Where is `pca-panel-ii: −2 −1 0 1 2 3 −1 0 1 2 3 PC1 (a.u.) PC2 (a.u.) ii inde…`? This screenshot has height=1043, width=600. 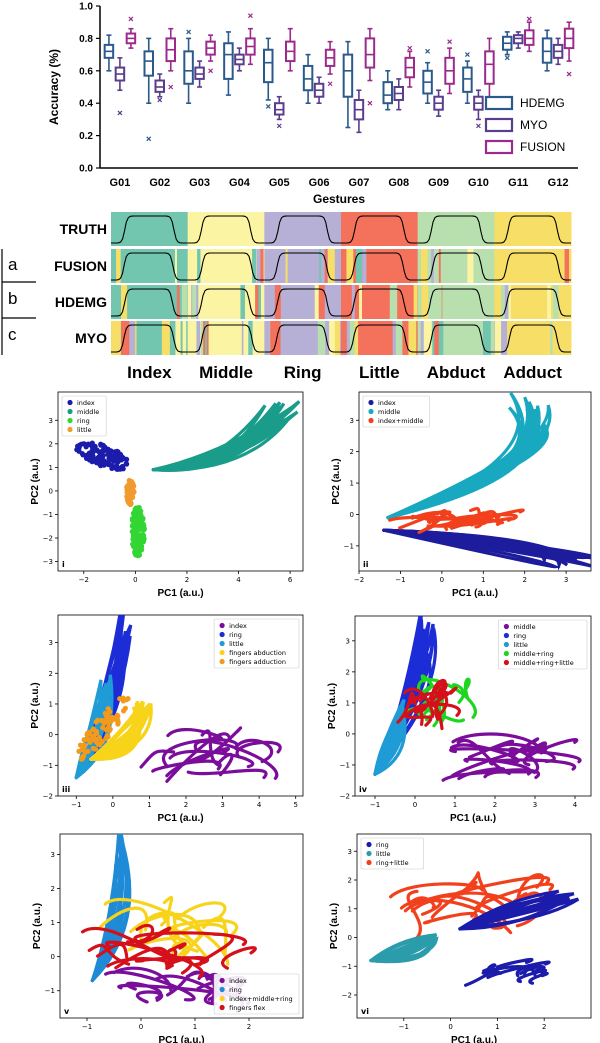 pca-panel-ii: −2 −1 0 1 2 3 −1 0 1 2 3 PC1 (a.u.) PC2 (a.u.) ii inde… is located at coordinates (461, 495).